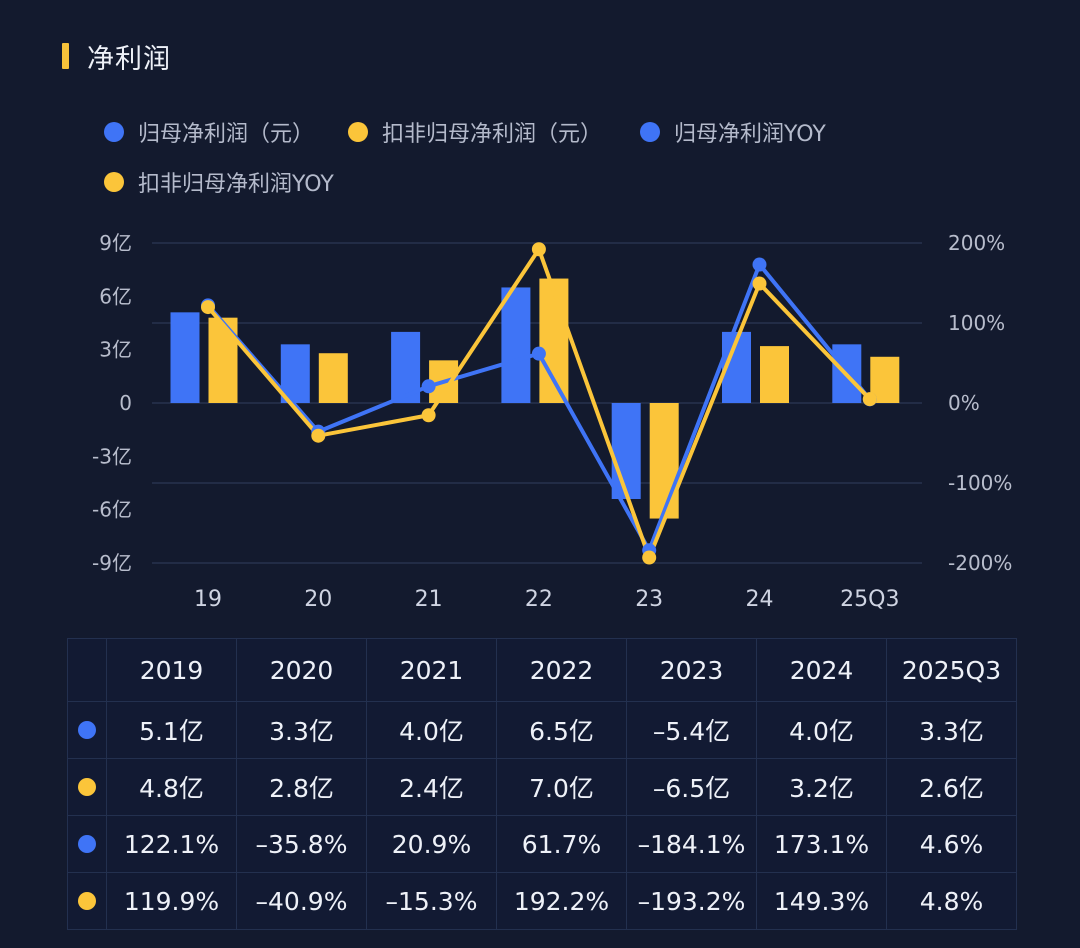 The image size is (1080, 948). I want to click on legend-label: 归母净利润（元）, so click(226, 134).